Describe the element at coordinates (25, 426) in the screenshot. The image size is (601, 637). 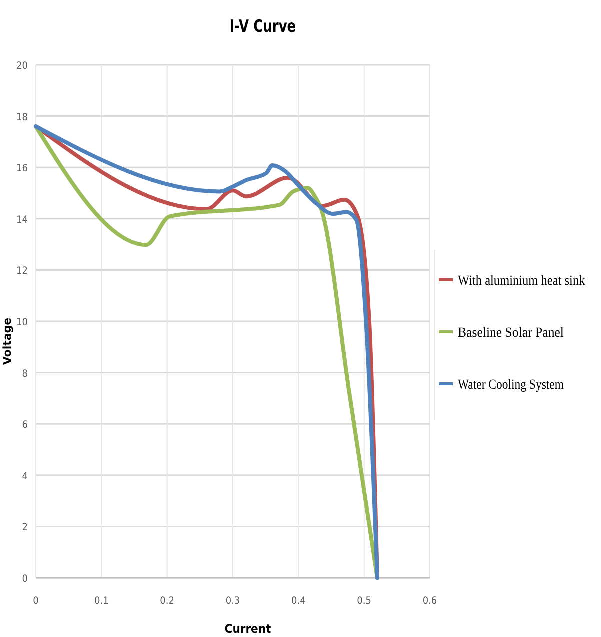
I see `y-tick-label: 6` at that location.